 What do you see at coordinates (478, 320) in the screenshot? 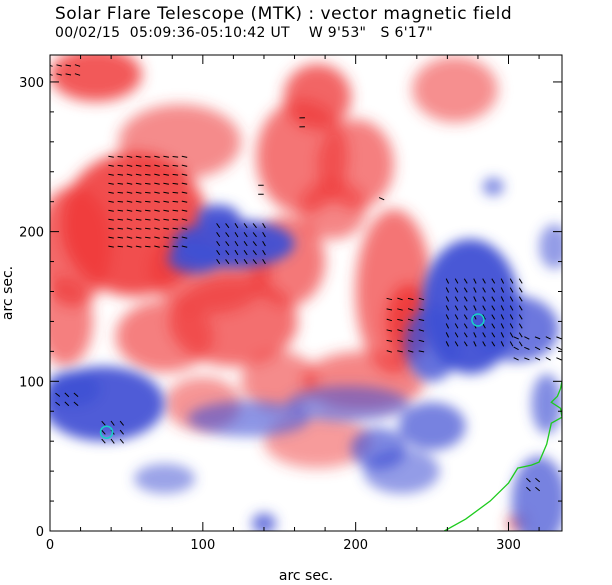
I see `sunspot-marker` at bounding box center [478, 320].